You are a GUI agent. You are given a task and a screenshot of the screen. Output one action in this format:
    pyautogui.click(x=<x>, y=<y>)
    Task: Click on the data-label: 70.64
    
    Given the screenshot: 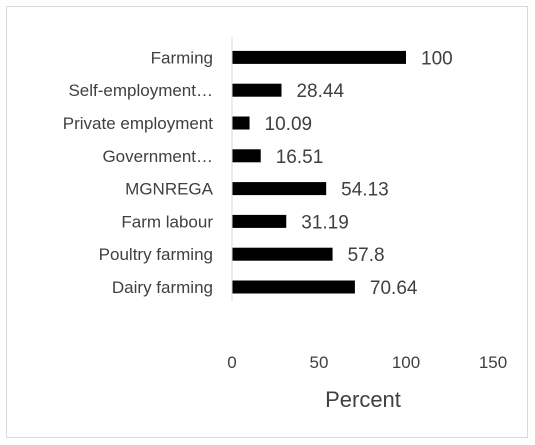 What is the action you would take?
    pyautogui.click(x=394, y=288)
    